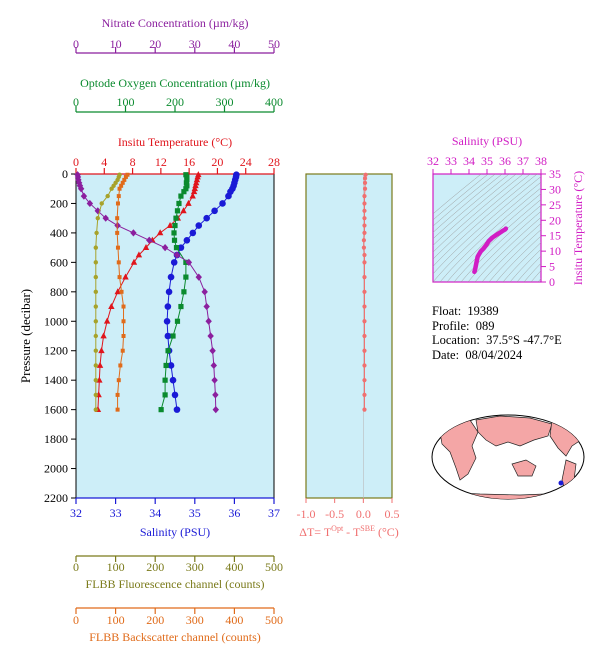  Describe the element at coordinates (274, 513) in the screenshot. I see `salinity-tick-label: 37` at that location.